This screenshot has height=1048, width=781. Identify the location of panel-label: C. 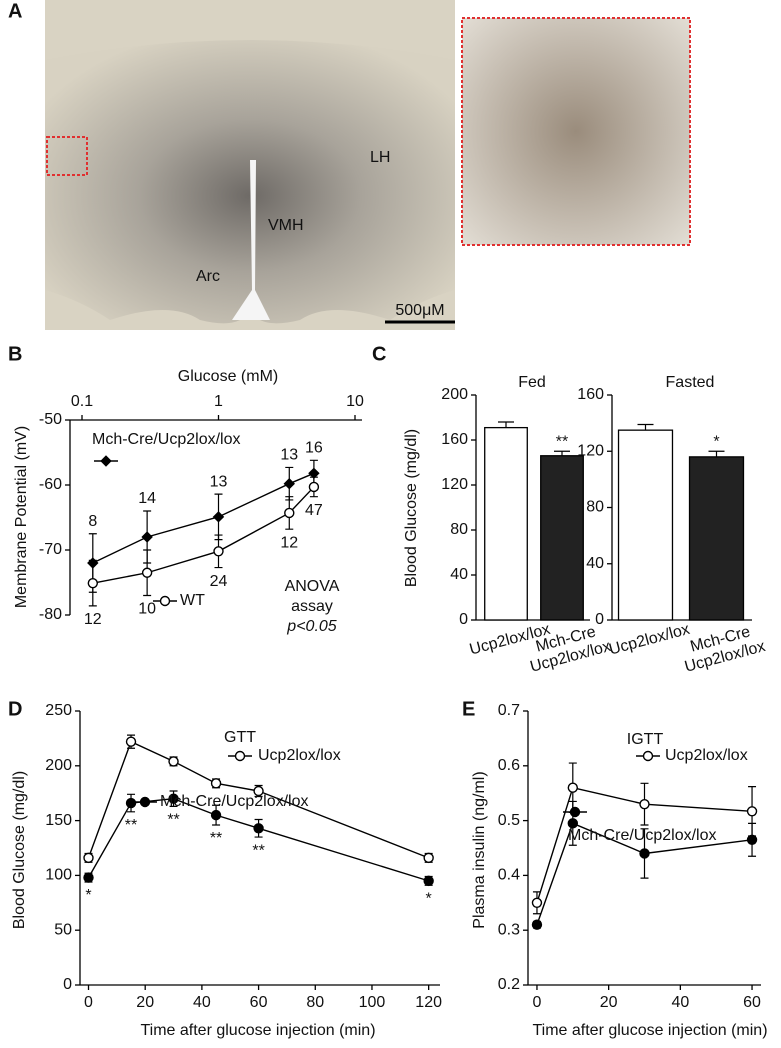
(379, 354).